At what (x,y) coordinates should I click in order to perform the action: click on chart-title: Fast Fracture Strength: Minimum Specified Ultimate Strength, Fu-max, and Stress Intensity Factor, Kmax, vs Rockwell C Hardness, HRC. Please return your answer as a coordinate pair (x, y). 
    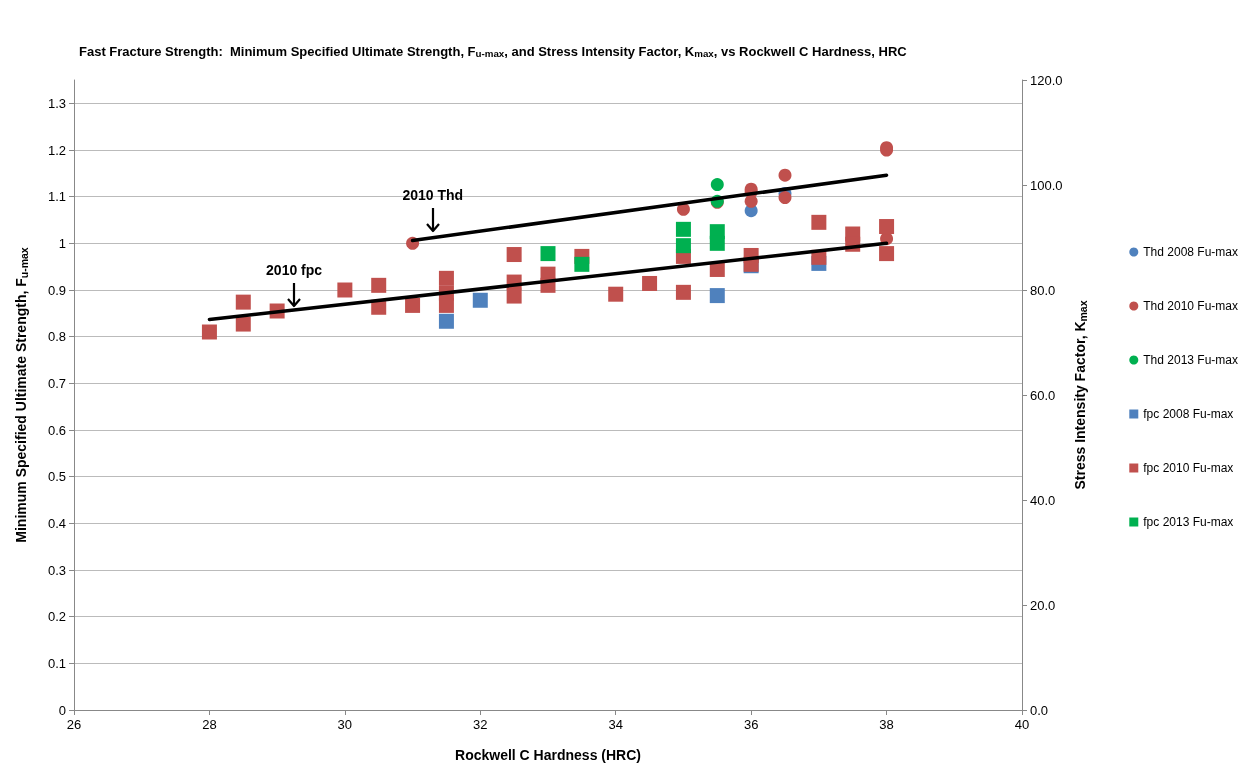
    Looking at the image, I should click on (493, 52).